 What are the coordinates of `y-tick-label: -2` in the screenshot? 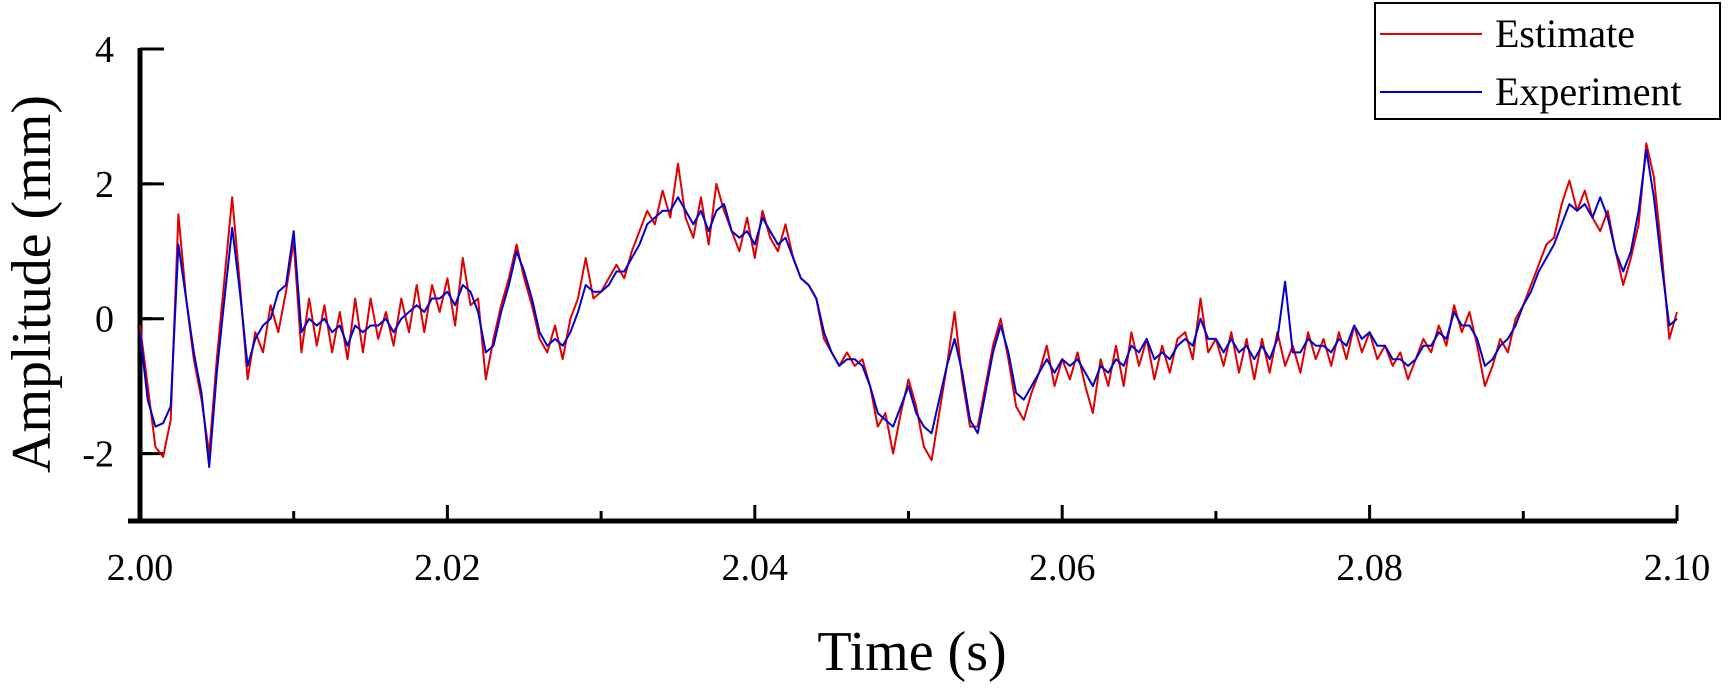 It's located at (98, 455).